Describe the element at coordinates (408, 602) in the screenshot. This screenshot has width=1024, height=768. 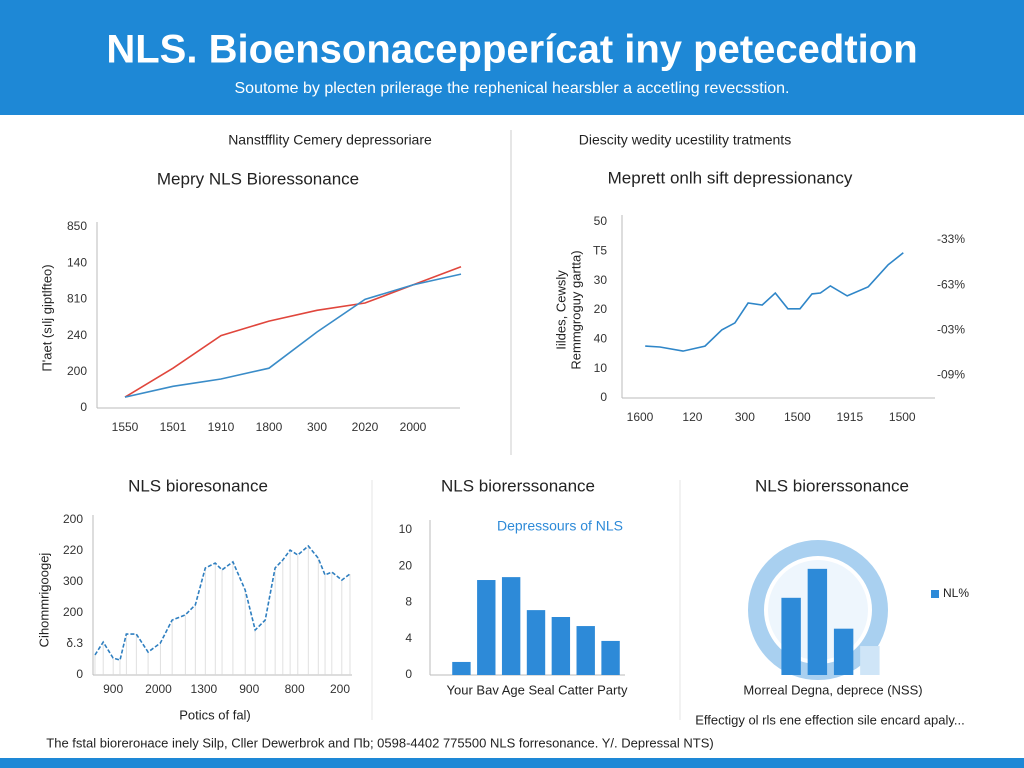
I see `y-tick-label: 8` at that location.